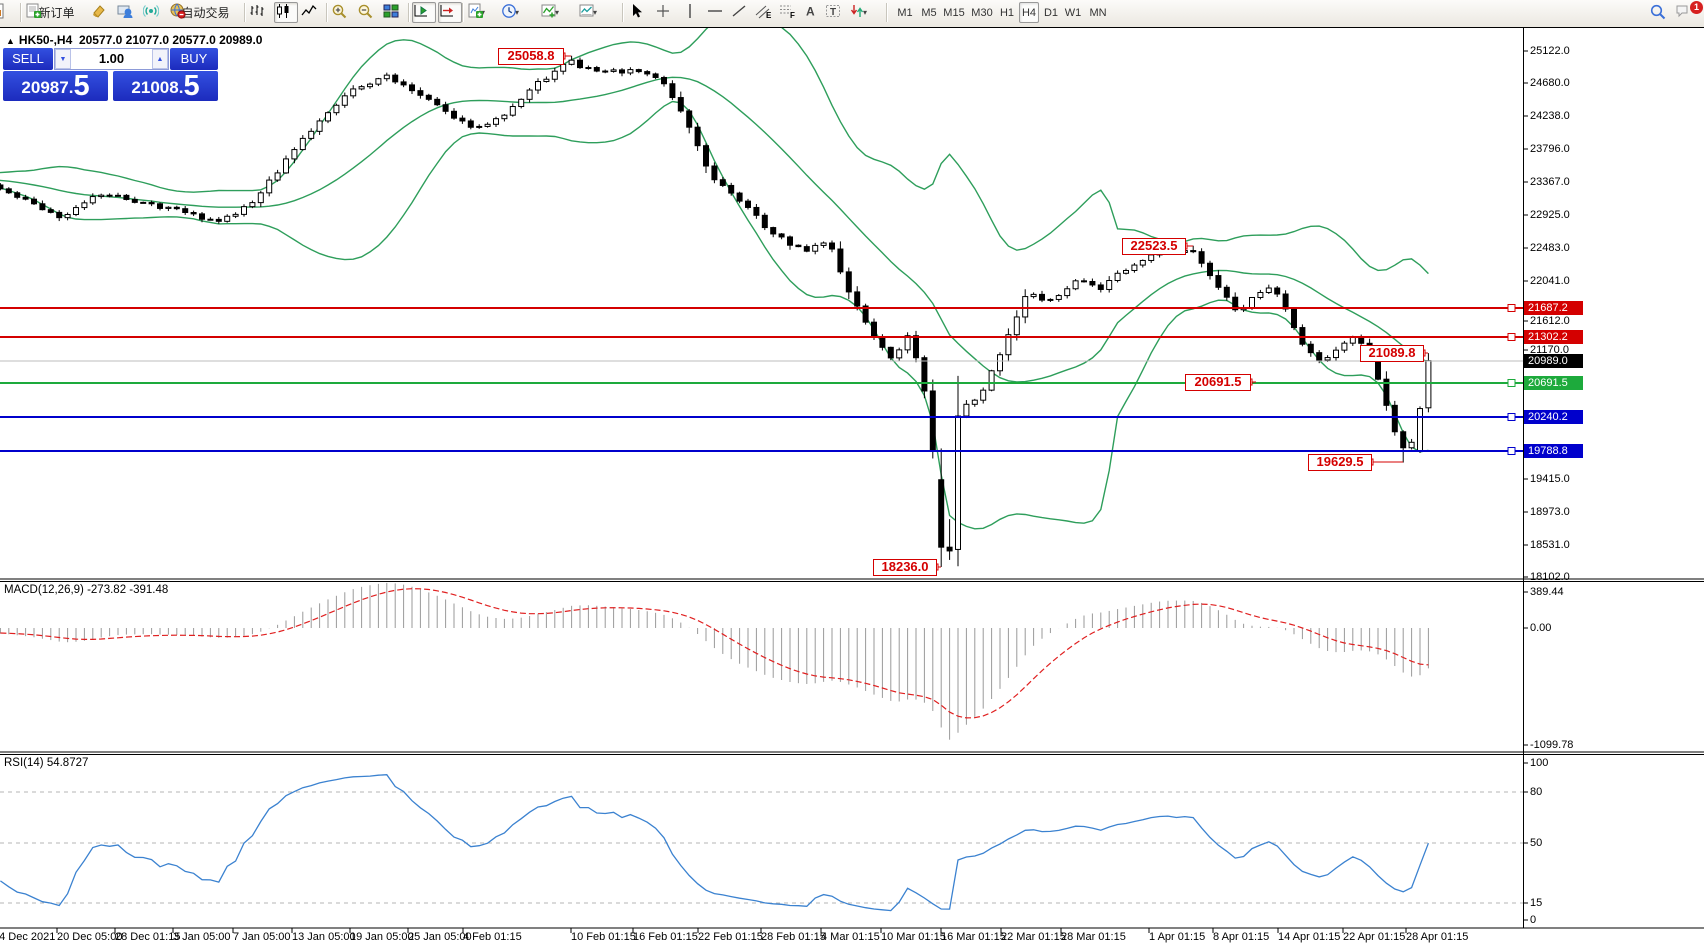 The height and width of the screenshot is (945, 1704). Describe the element at coordinates (717, 12) in the screenshot. I see `hline-button` at that location.